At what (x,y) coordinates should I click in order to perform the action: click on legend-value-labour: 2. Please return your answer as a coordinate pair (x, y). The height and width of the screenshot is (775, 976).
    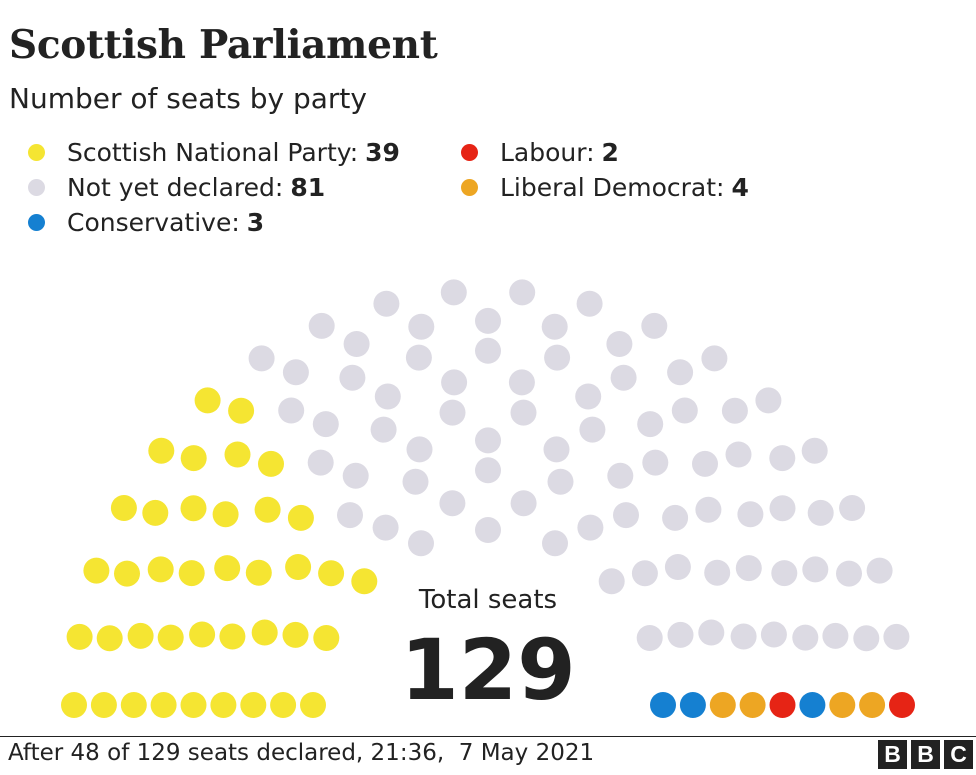
    Looking at the image, I should click on (610, 152).